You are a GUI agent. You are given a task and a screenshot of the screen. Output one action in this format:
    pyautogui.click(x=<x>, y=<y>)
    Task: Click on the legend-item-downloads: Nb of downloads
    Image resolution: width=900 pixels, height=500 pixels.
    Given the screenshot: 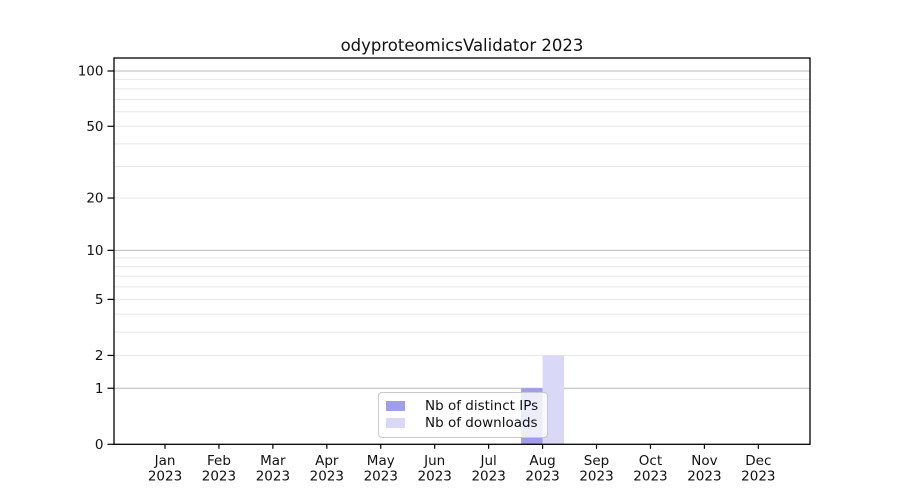 What is the action you would take?
    pyautogui.click(x=466, y=424)
    